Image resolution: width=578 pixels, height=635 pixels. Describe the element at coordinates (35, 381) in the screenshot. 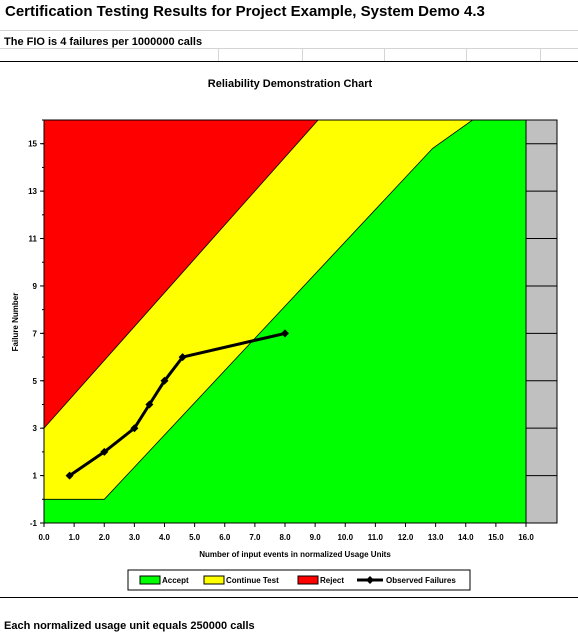

I see `y-tick-label: 5` at that location.